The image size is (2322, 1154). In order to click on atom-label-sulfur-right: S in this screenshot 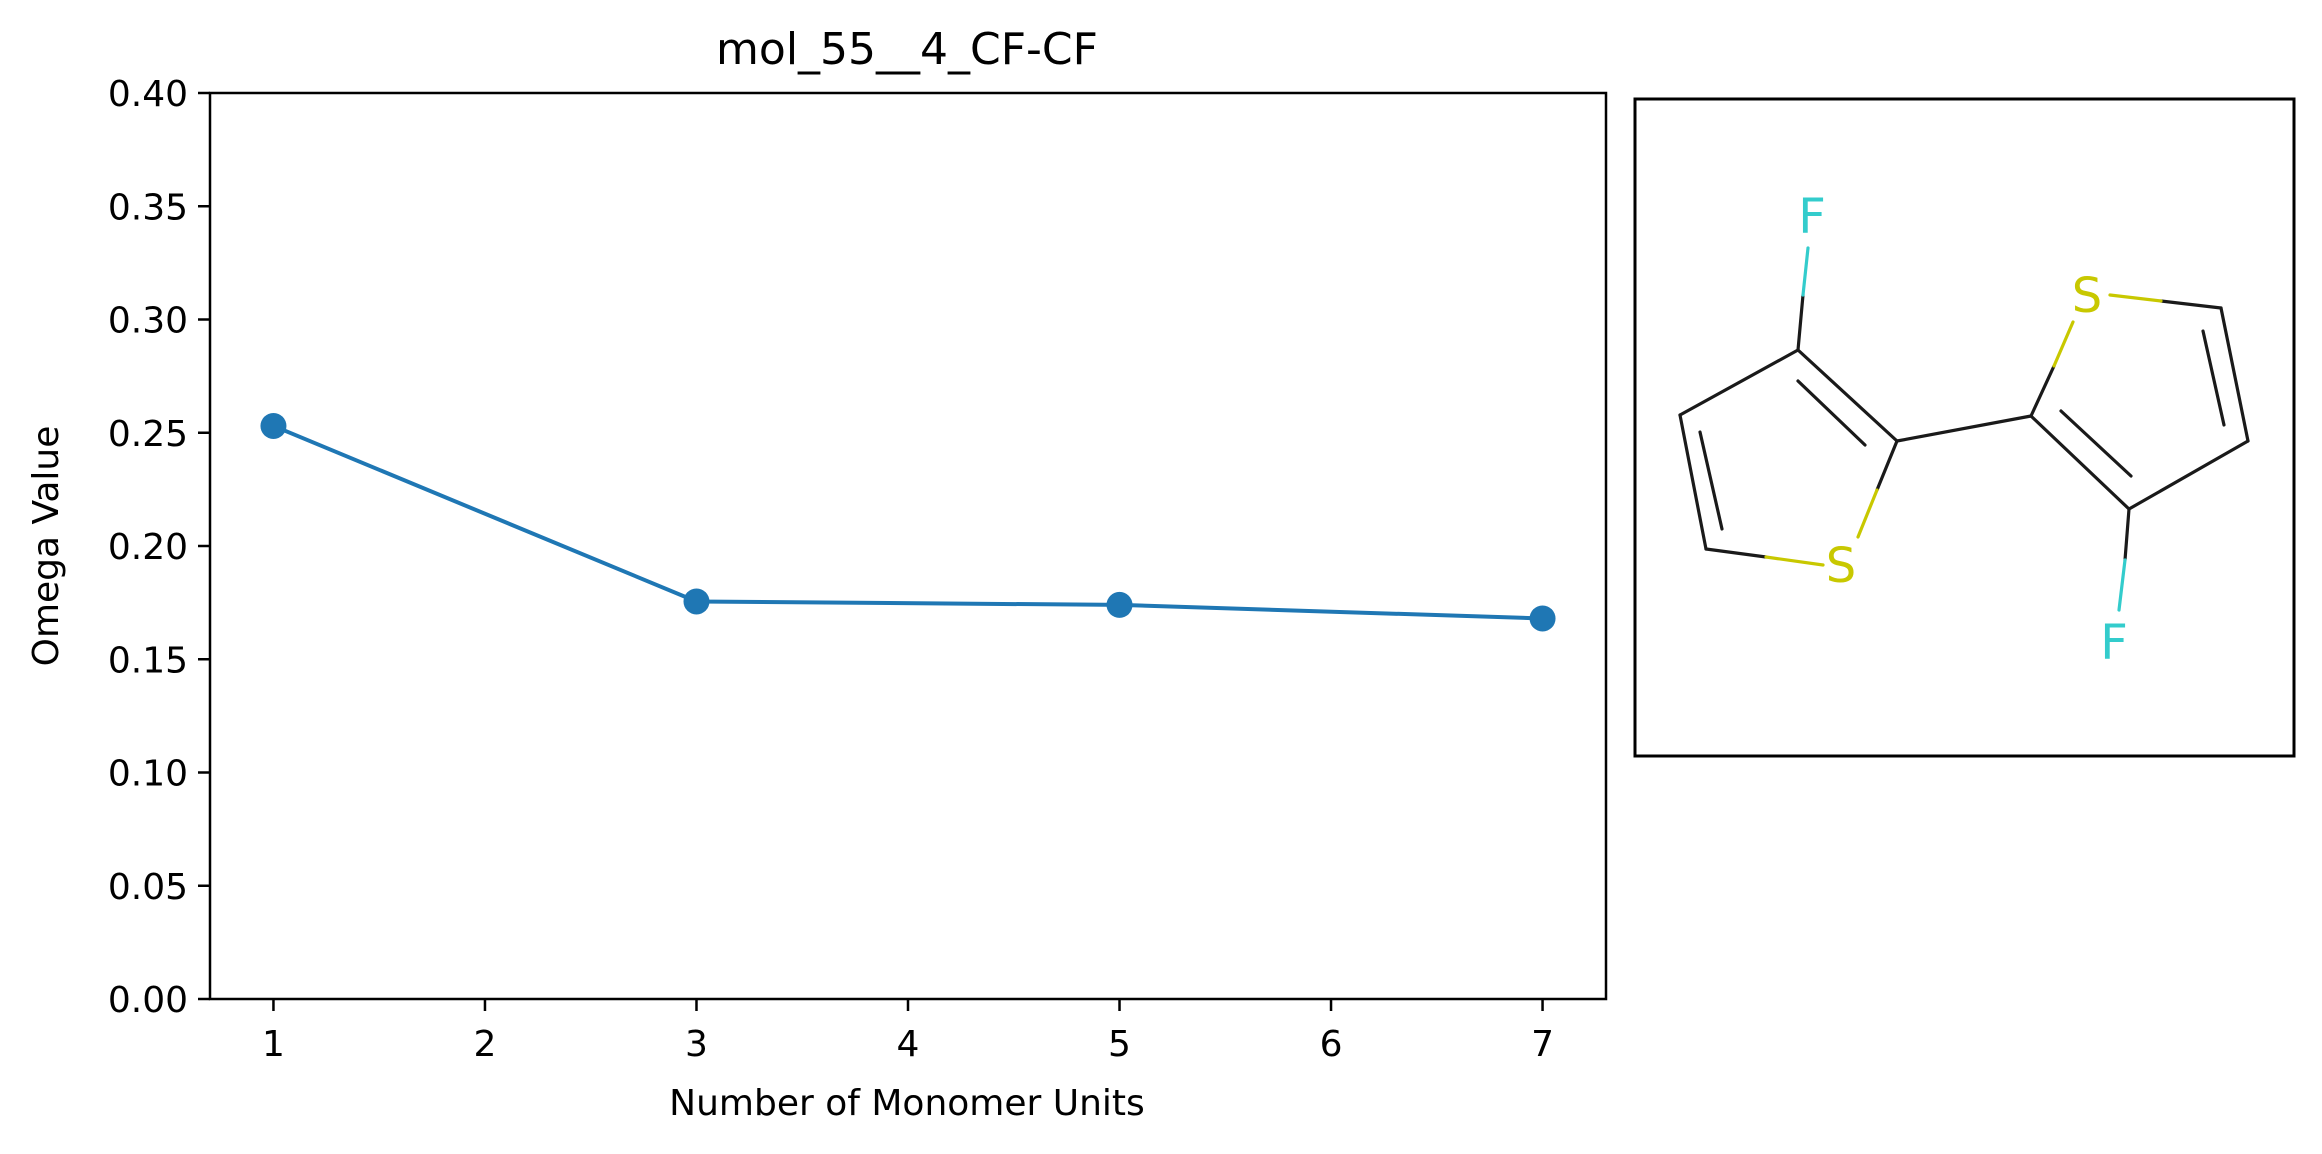, I will do `click(2087, 296)`.